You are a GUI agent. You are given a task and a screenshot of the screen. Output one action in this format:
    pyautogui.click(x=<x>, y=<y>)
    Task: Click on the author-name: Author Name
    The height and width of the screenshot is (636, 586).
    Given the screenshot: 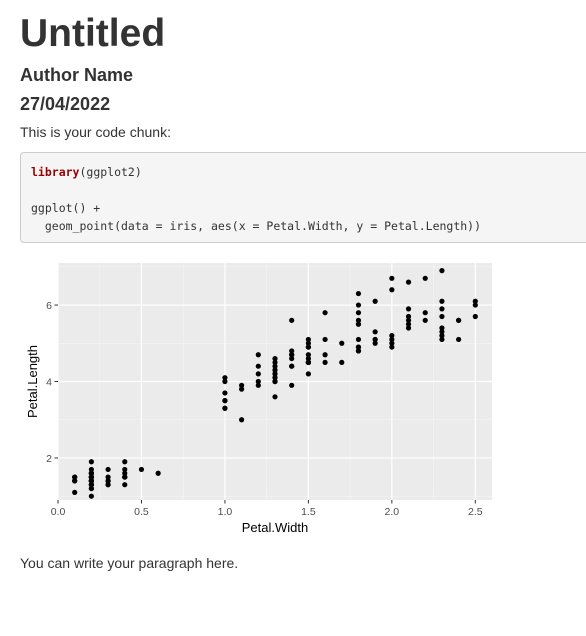 What is the action you would take?
    pyautogui.click(x=77, y=75)
    